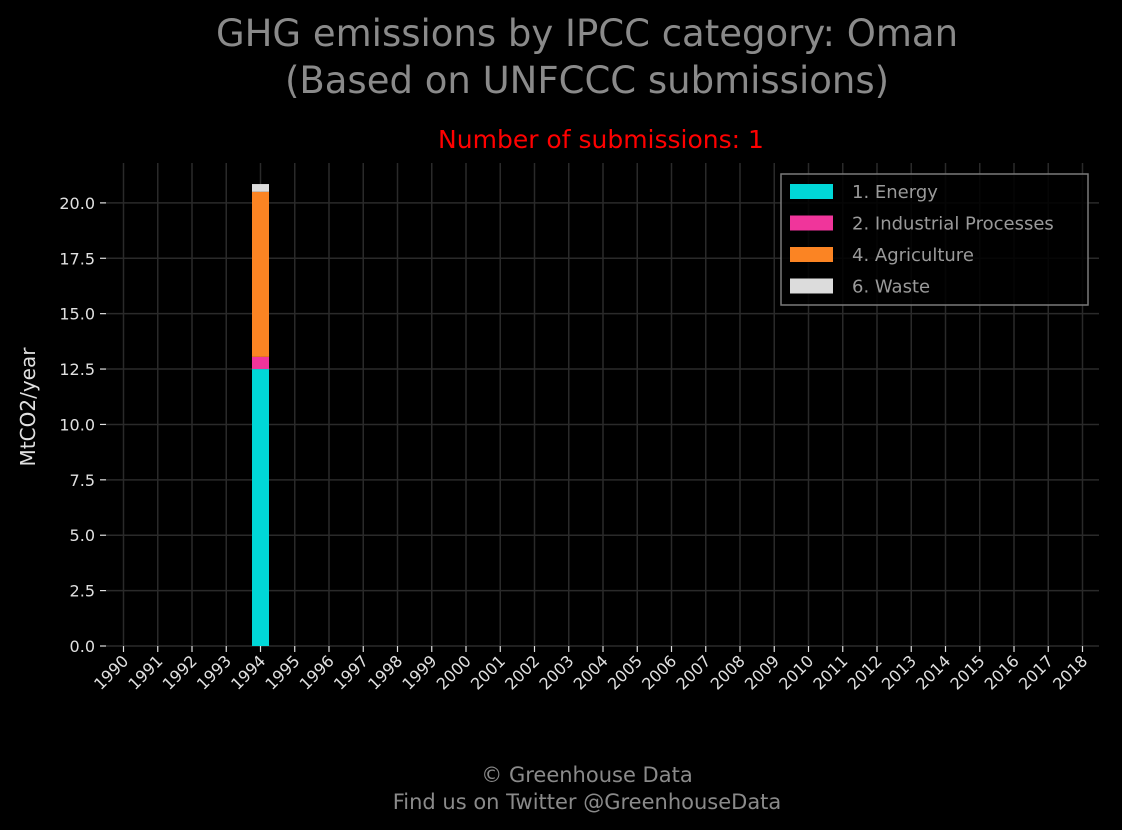 This screenshot has width=1122, height=830. I want to click on x-tick-label: 2002, so click(522, 672).